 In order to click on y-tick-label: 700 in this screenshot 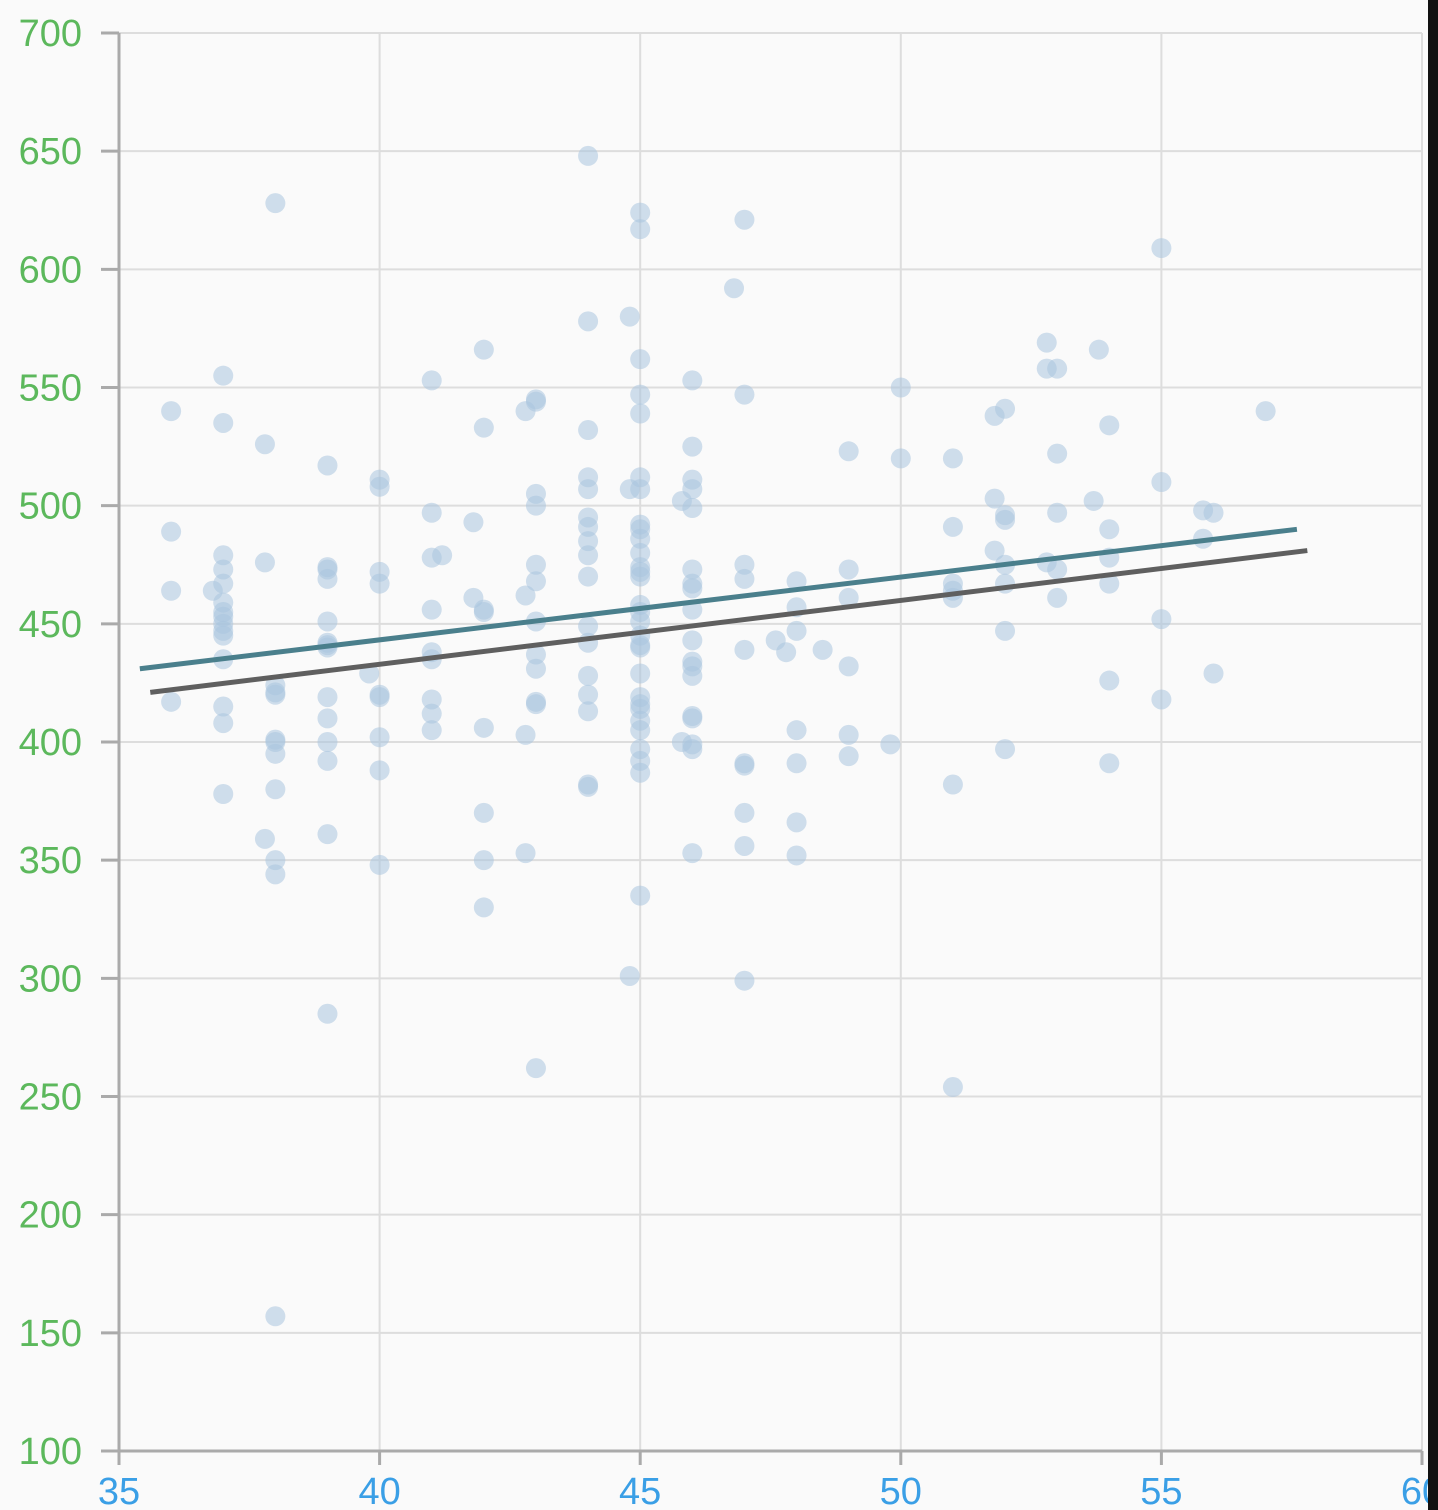, I will do `click(50, 34)`.